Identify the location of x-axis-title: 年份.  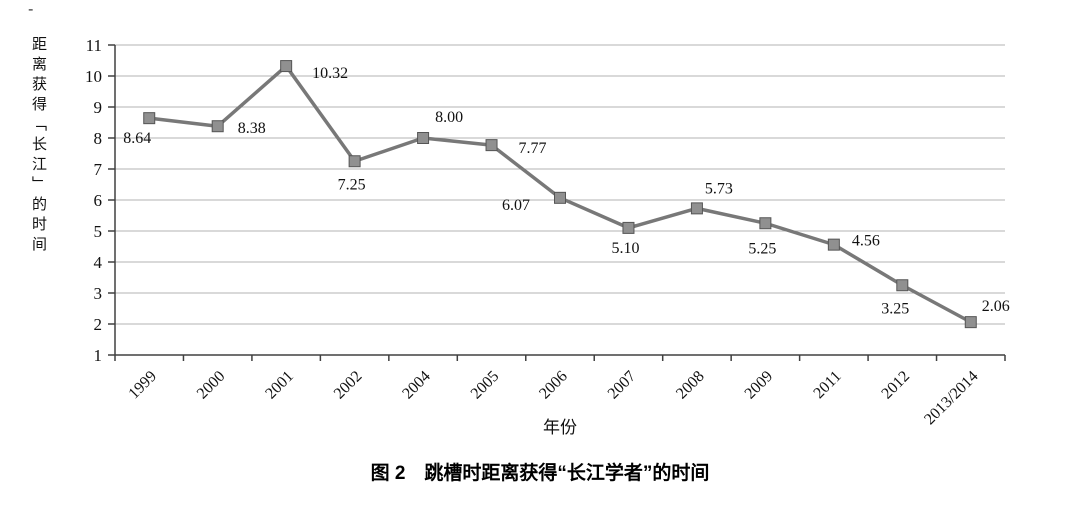
(560, 427).